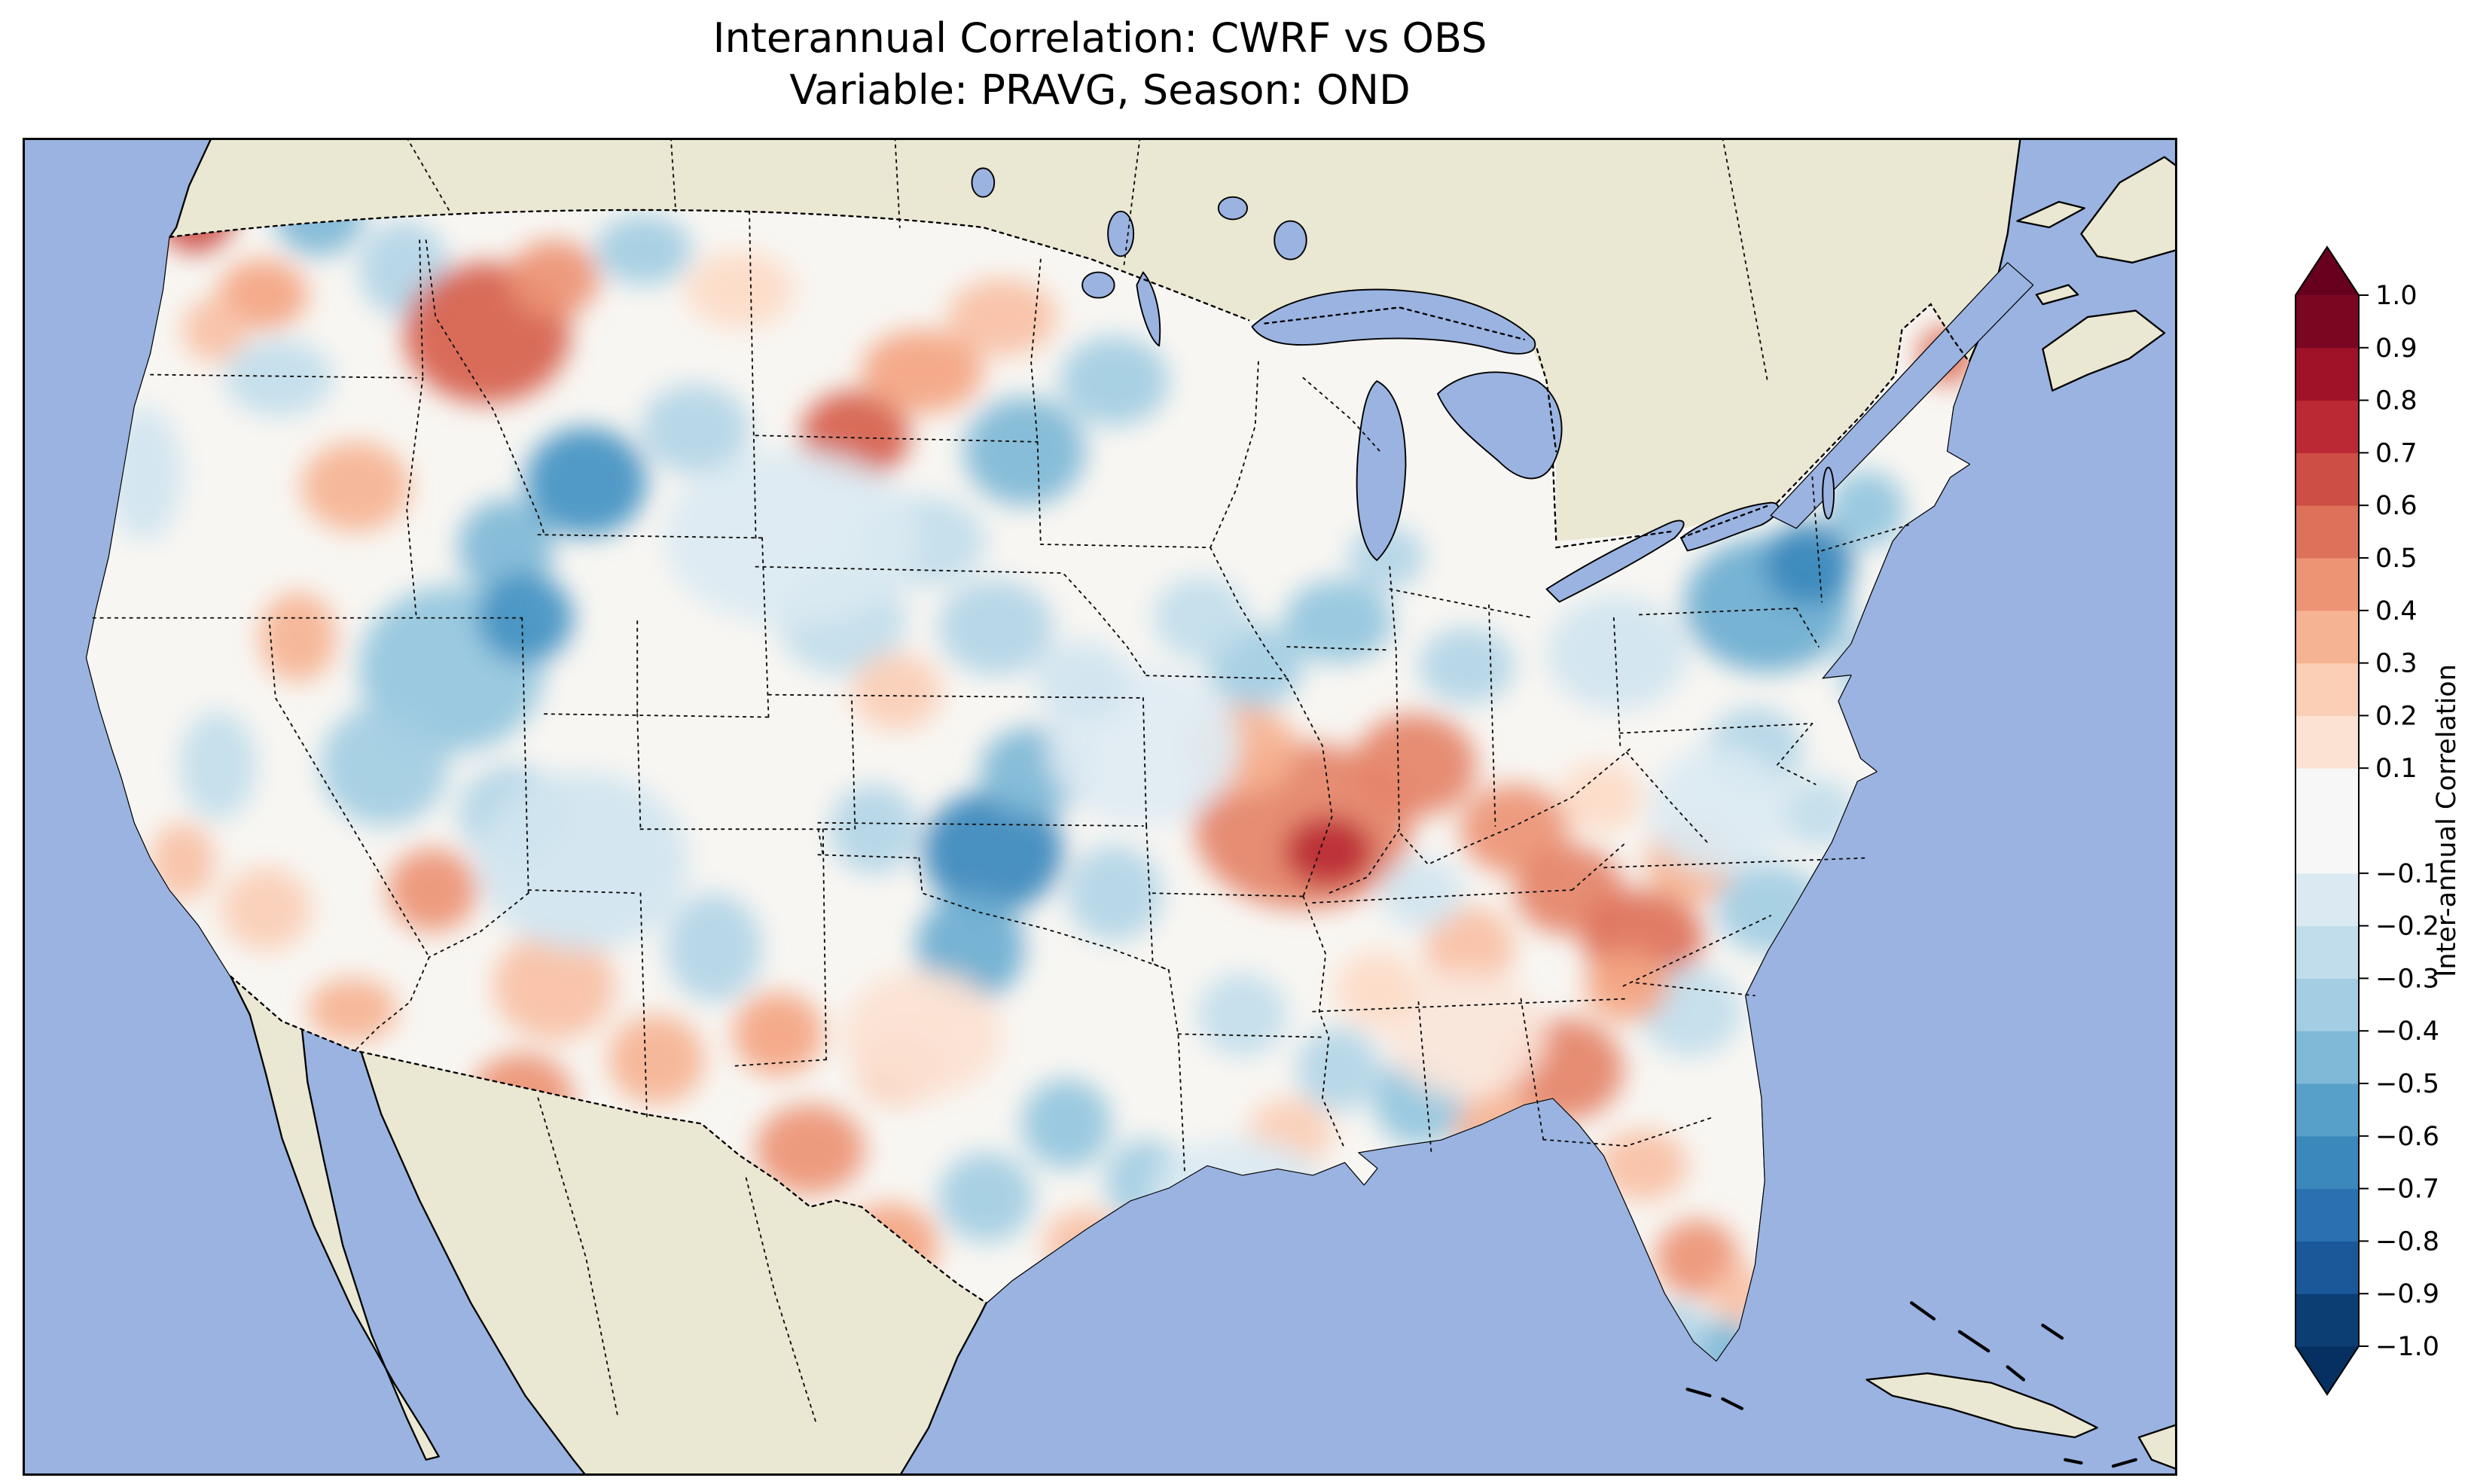  I want to click on colorbar-tick-label: −0.3, so click(2407, 979).